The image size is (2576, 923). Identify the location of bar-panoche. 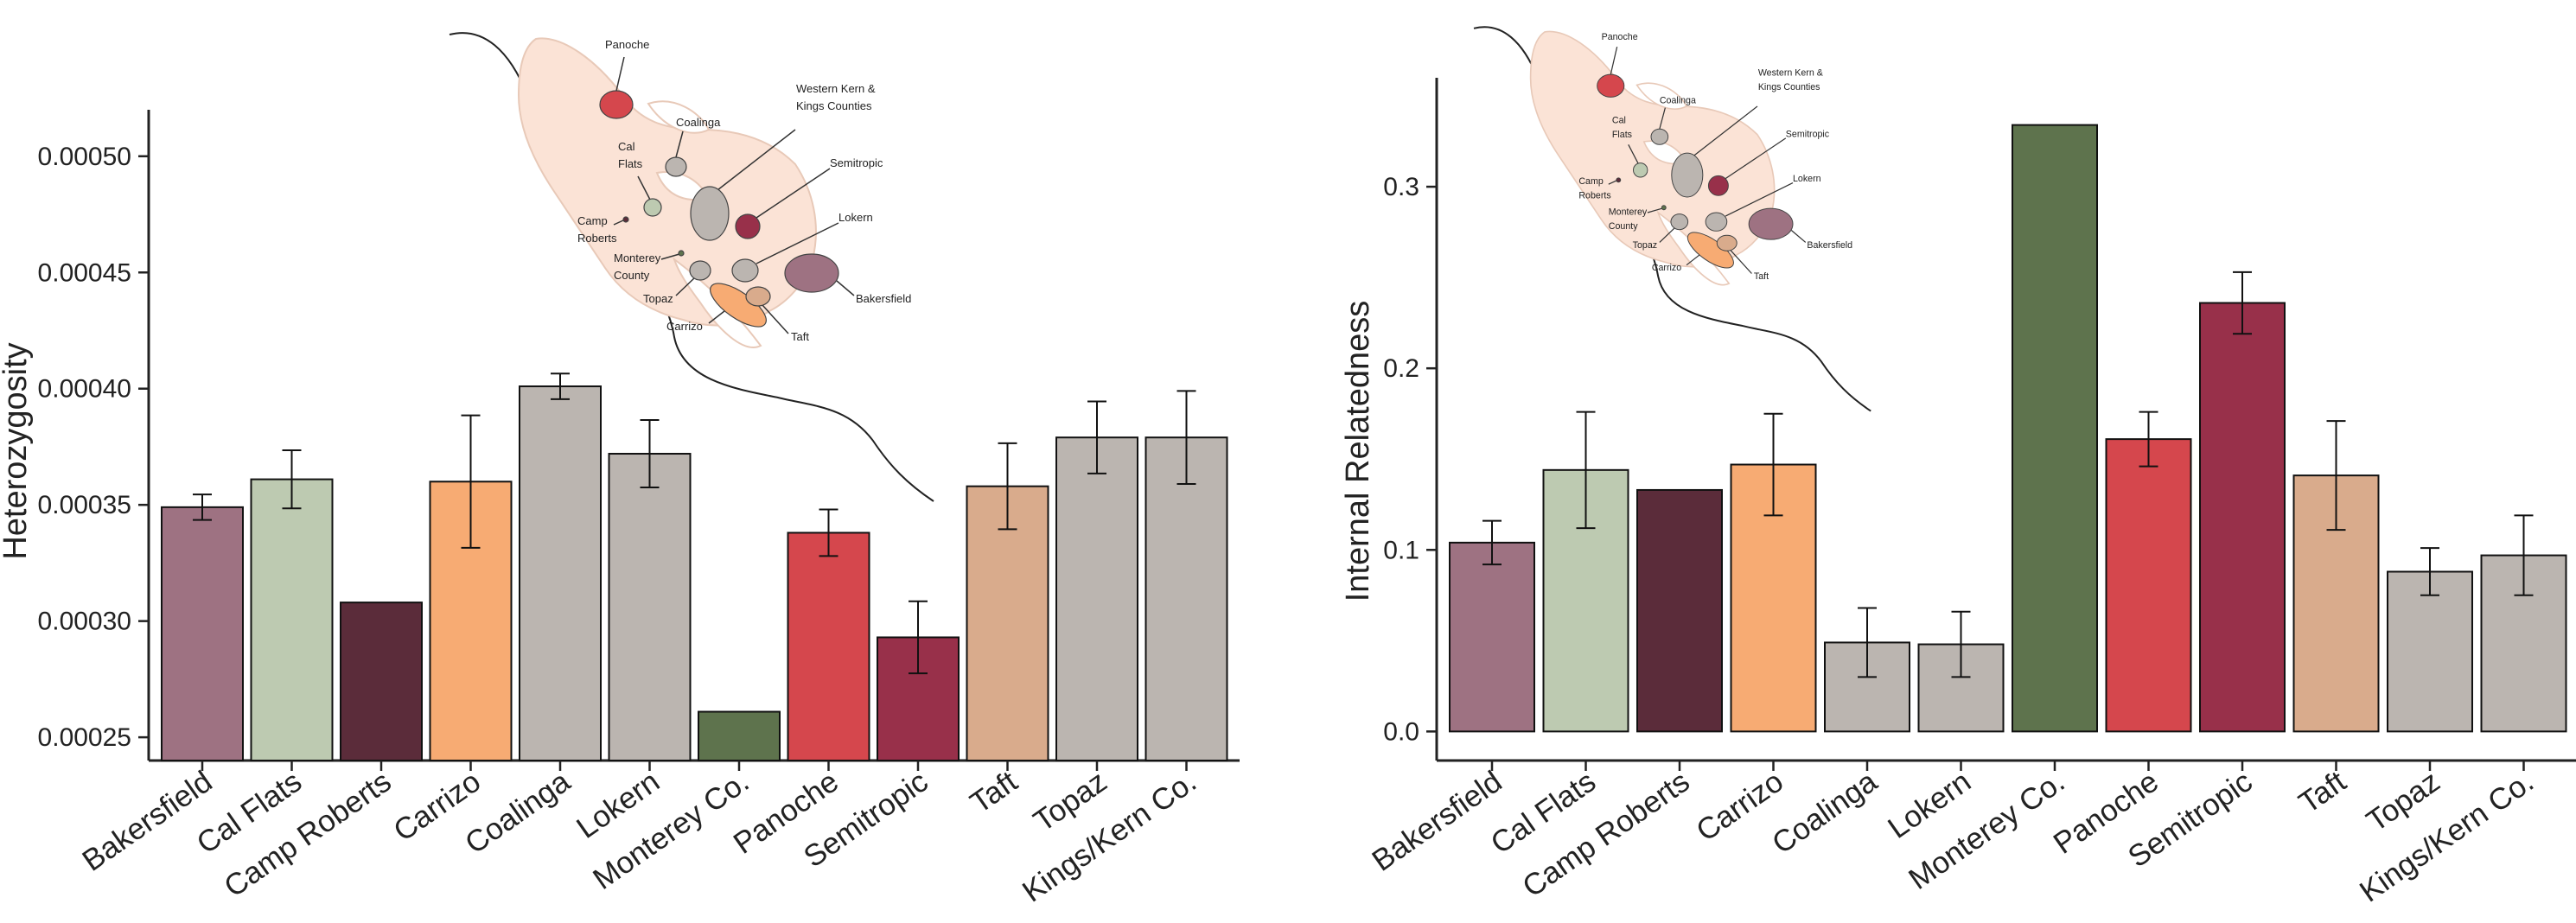
(2148, 585).